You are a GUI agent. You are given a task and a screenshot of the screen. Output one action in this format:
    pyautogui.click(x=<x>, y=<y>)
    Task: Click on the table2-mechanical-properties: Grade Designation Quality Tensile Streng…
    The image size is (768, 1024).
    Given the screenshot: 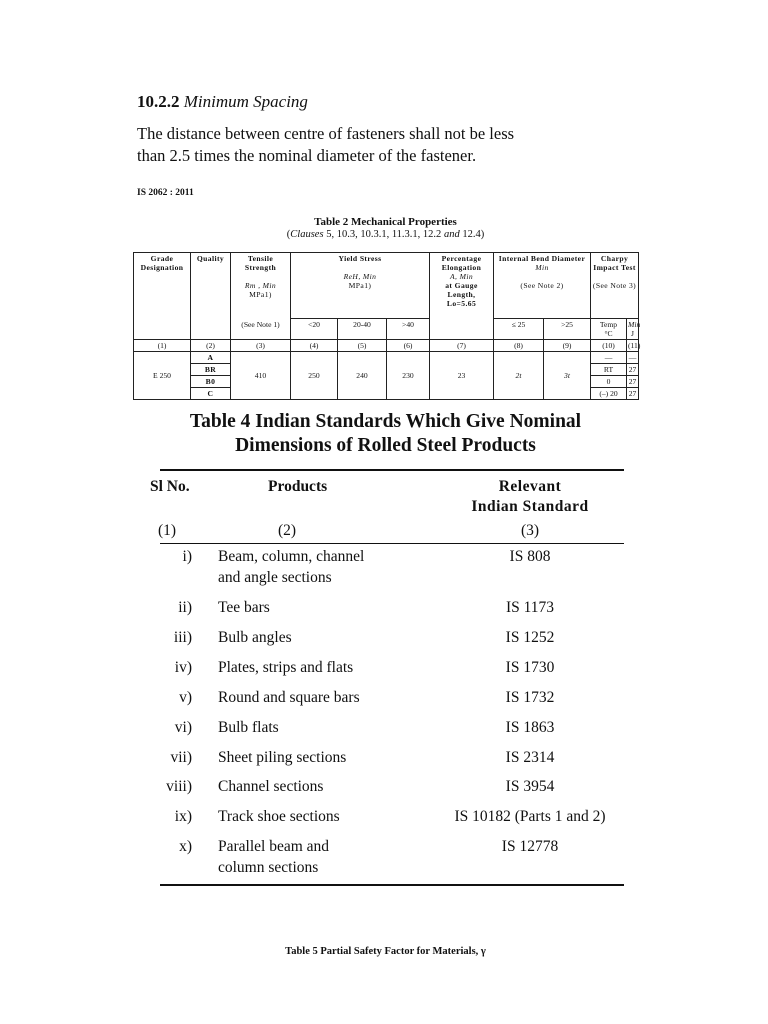 What is the action you would take?
    pyautogui.click(x=386, y=326)
    